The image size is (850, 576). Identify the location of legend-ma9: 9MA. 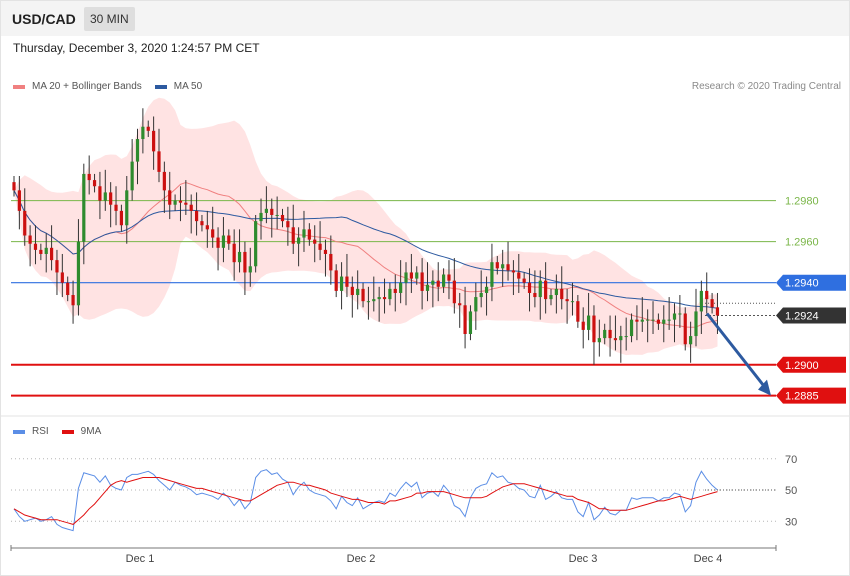
(81, 431).